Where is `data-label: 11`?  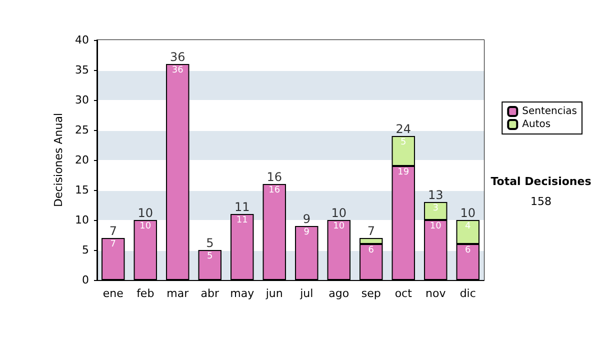 data-label: 11 is located at coordinates (242, 221).